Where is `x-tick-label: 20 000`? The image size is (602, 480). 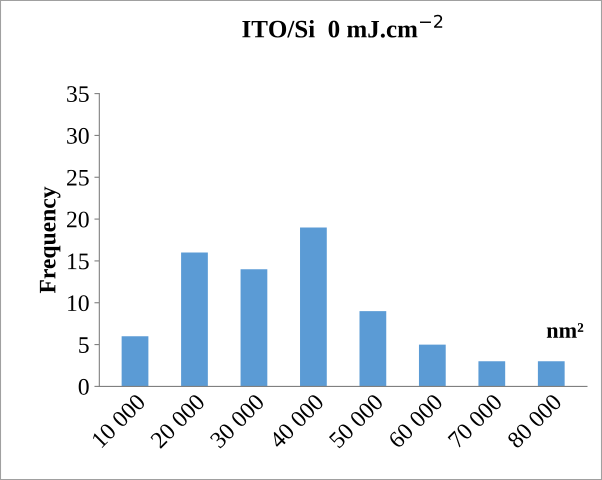
x-tick-label: 20 000 is located at coordinates (178, 421).